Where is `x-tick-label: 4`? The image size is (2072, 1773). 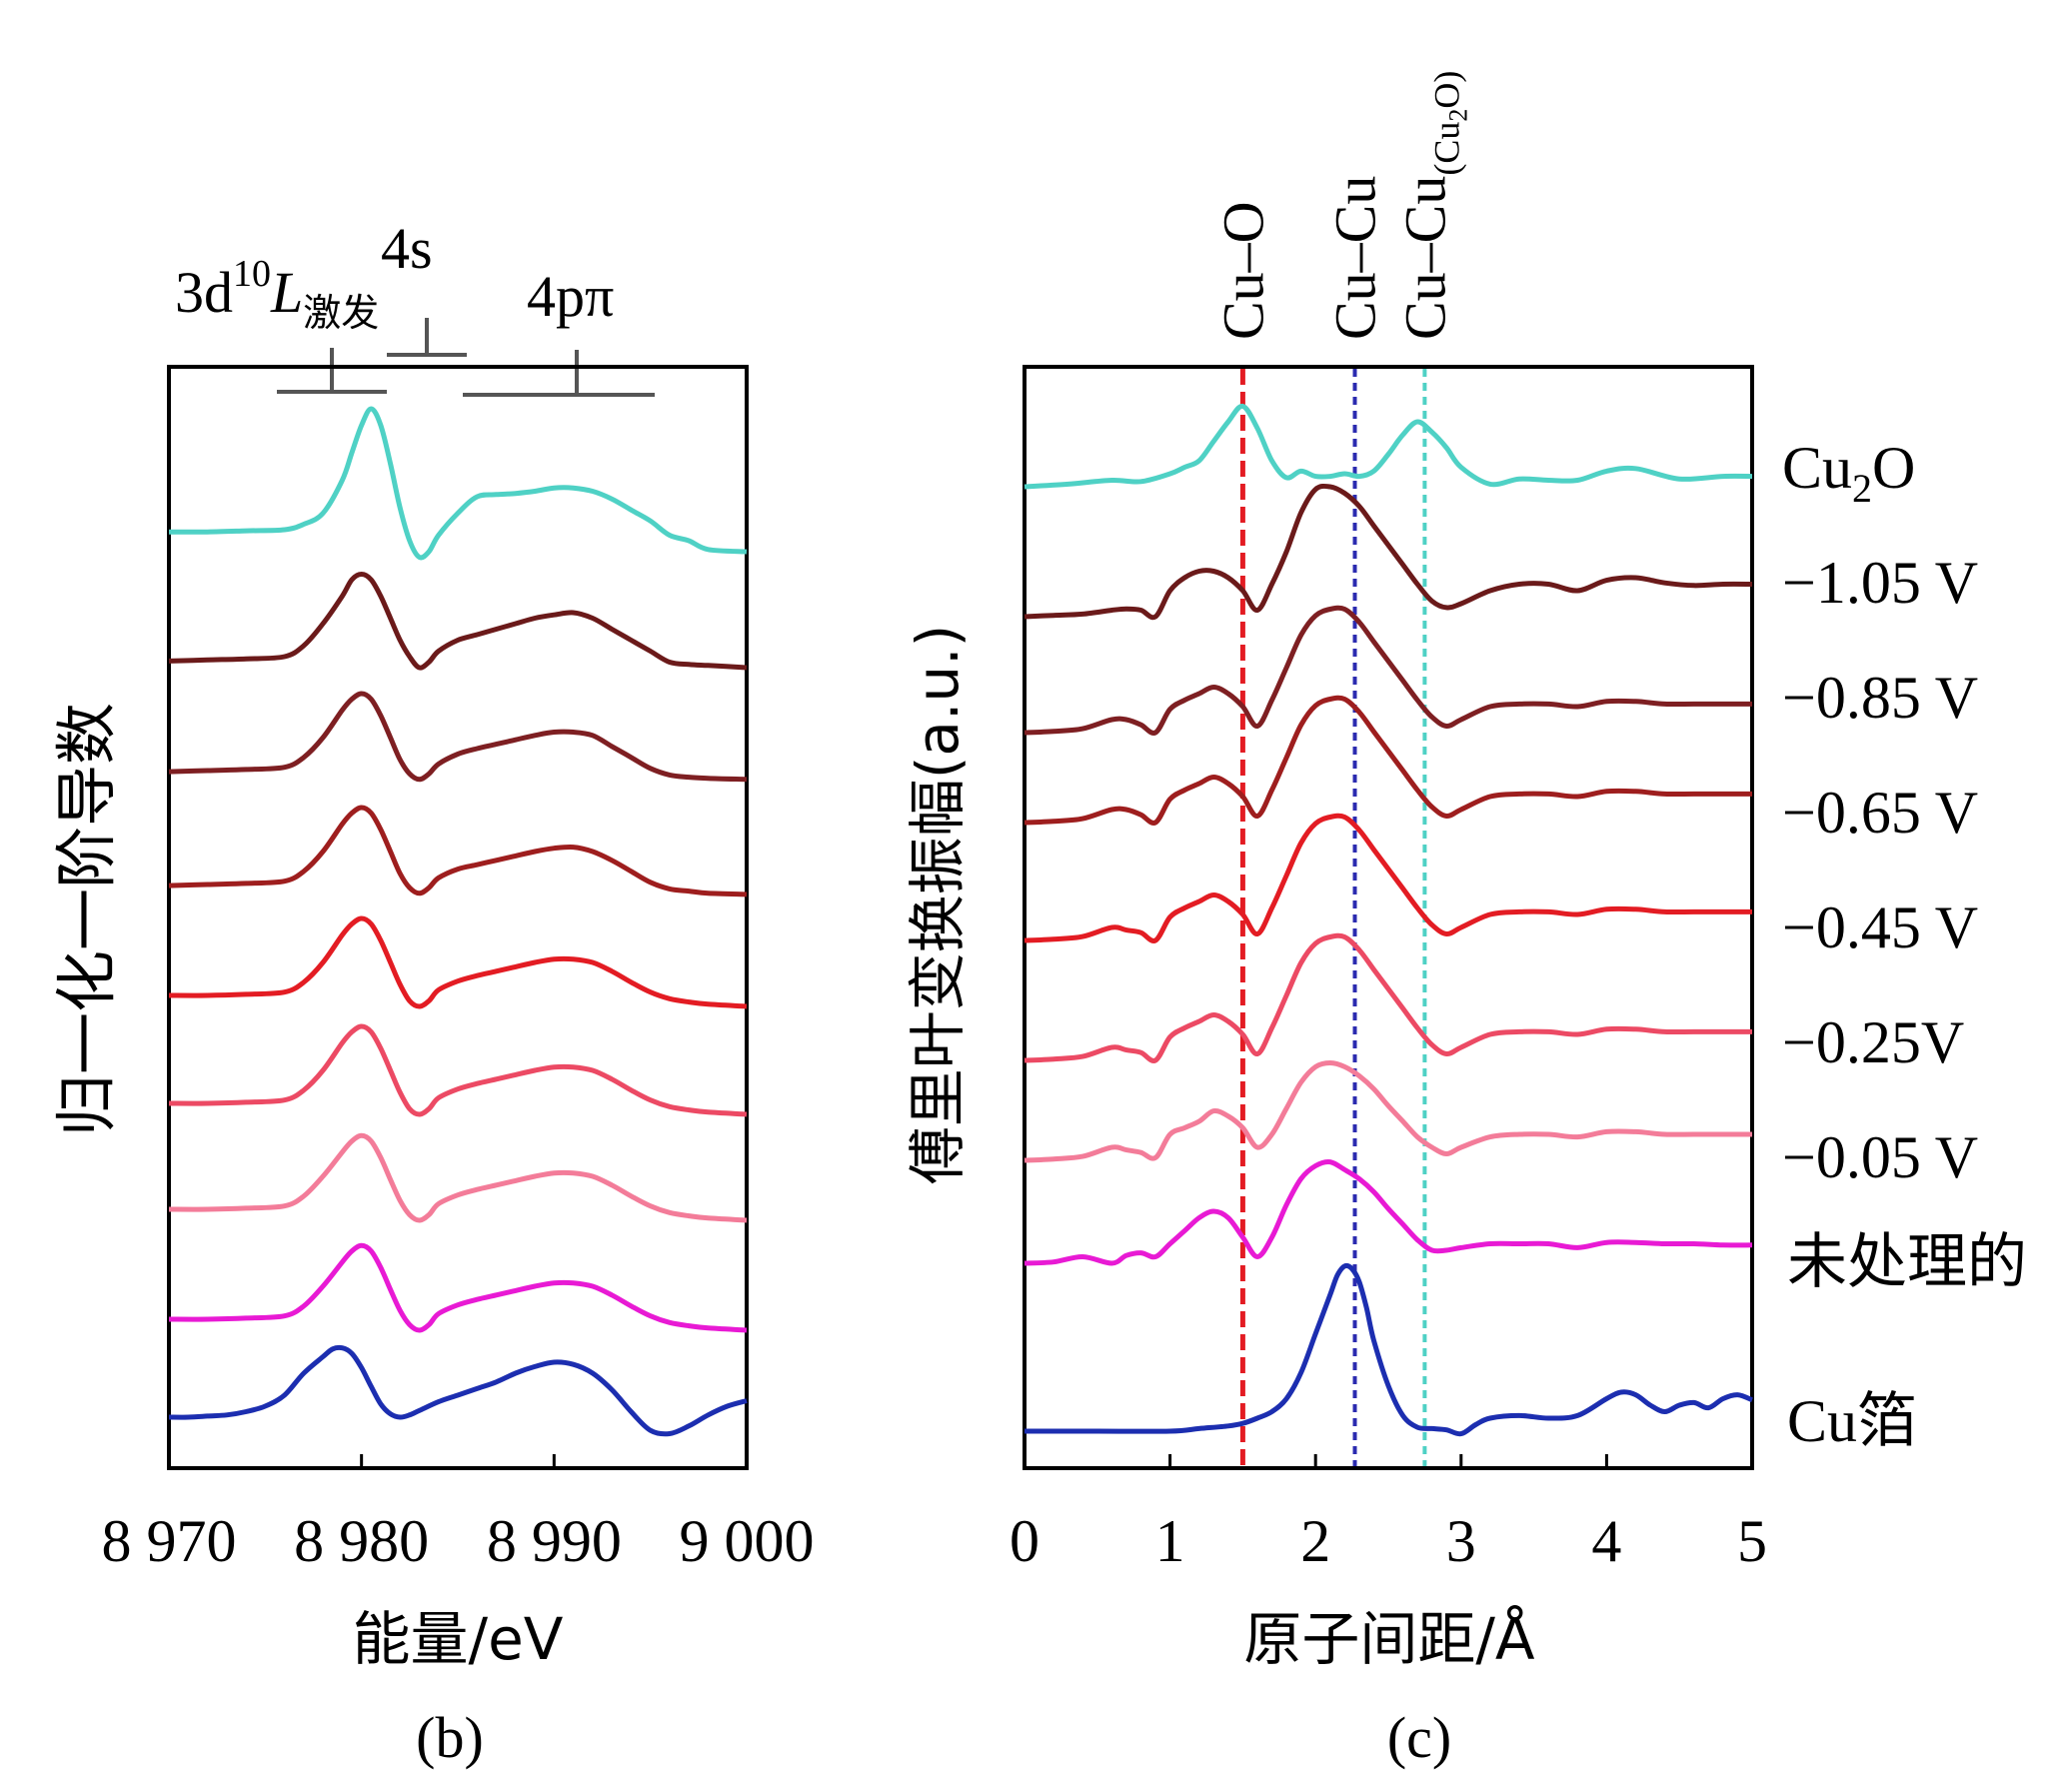 x-tick-label: 4 is located at coordinates (1606, 1541).